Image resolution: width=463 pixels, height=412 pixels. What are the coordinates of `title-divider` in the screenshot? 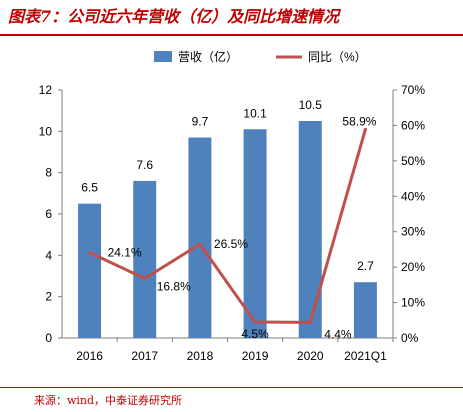 It's located at (231, 35).